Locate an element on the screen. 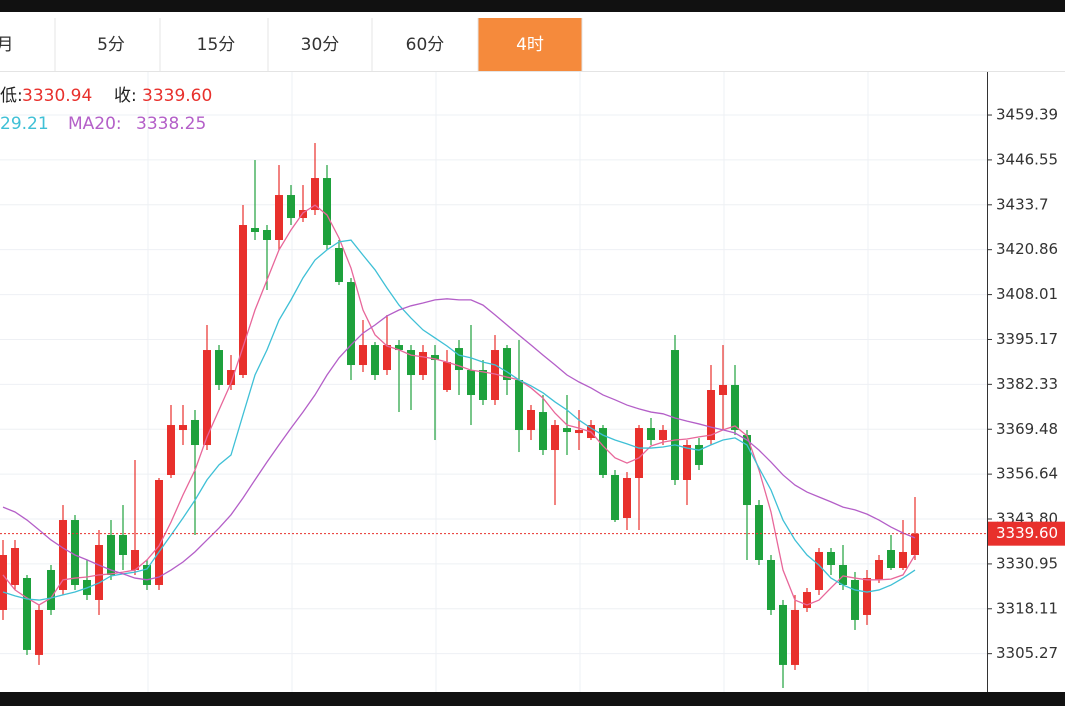 This screenshot has width=1065, height=706. readout-text: 低: is located at coordinates (11, 96).